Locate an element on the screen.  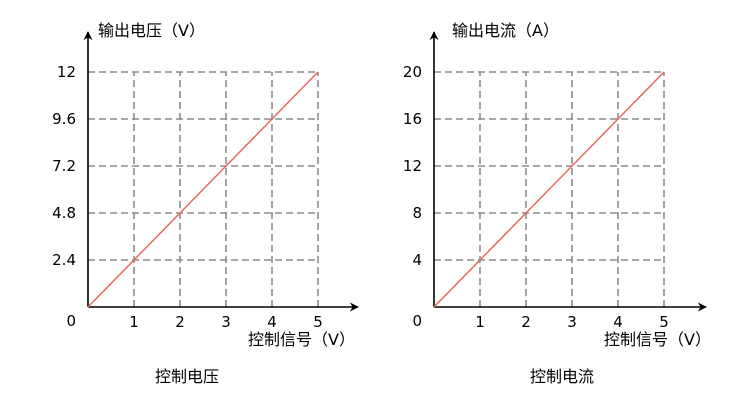
y-tick-label: 4 is located at coordinates (417, 260).